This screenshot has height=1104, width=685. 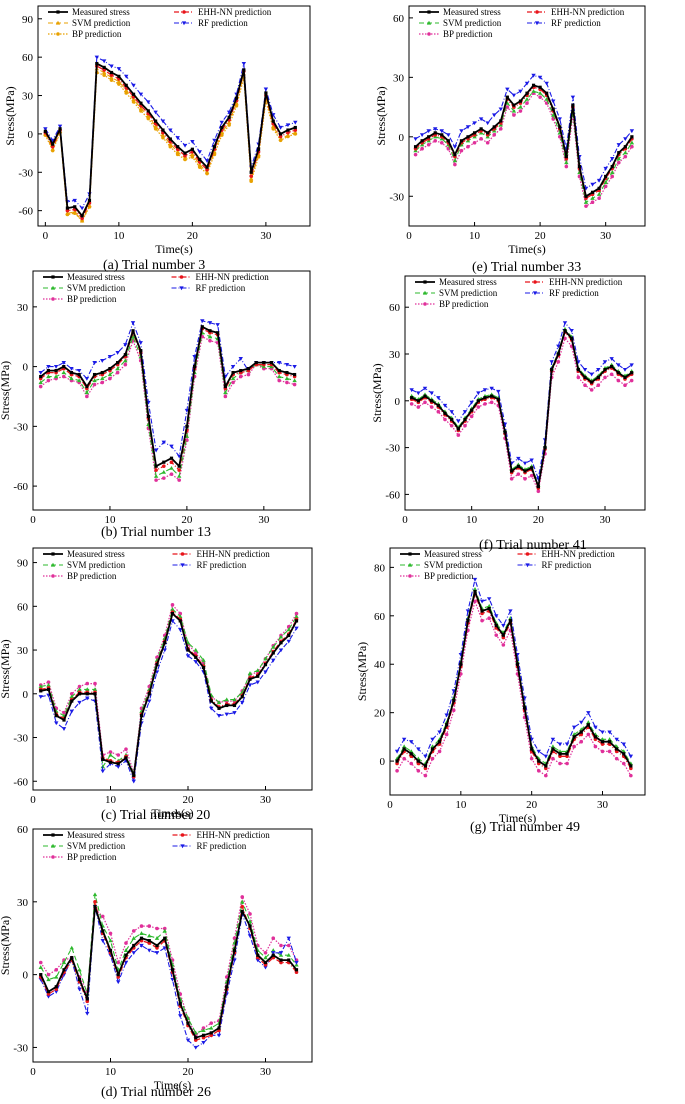 I want to click on series-line-measured, so click(x=522, y=408).